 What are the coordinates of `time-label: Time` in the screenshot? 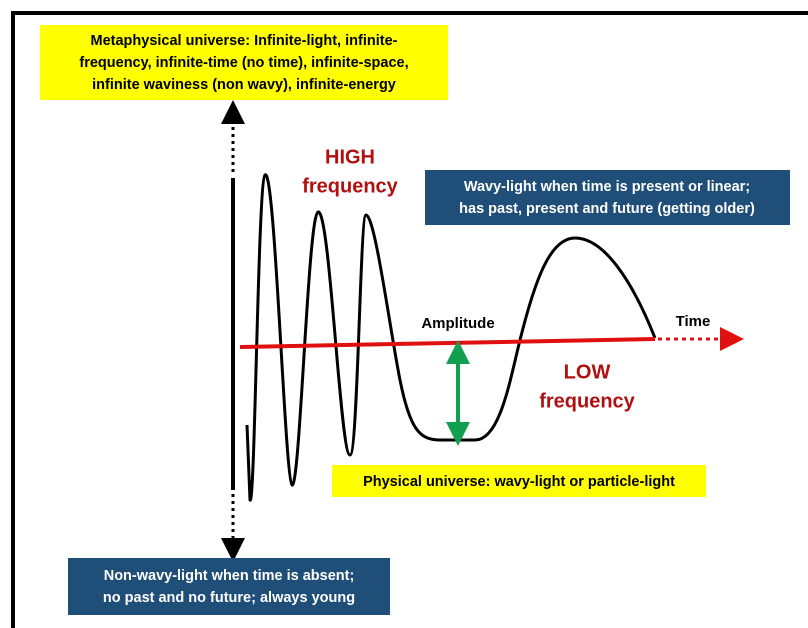 It's located at (693, 321).